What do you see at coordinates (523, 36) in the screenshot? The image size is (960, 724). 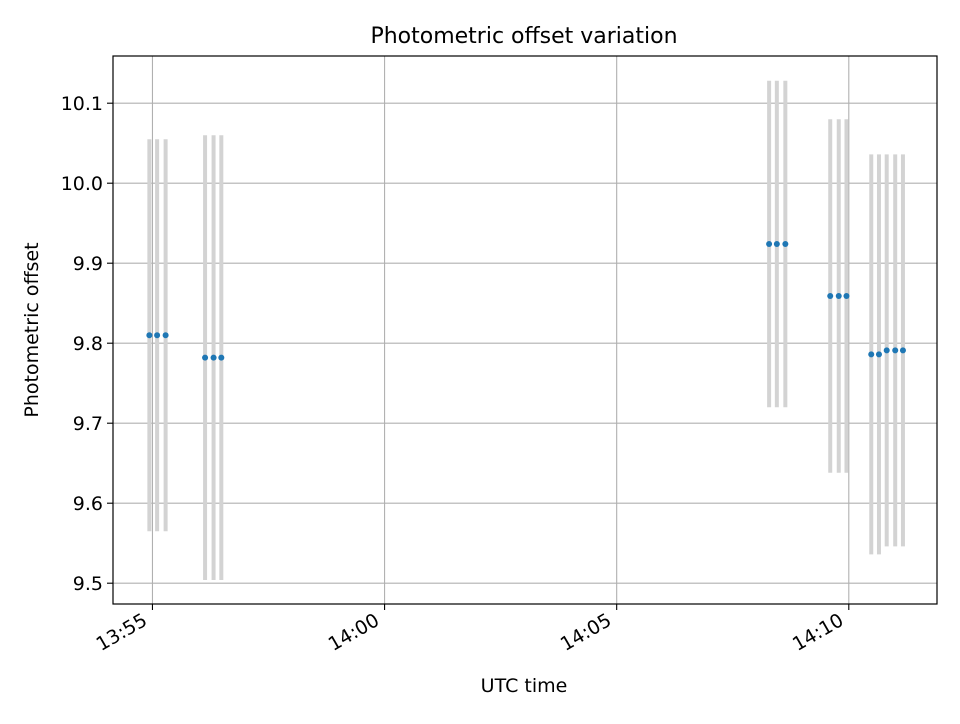 I see `chart-title: Photometric offset variation` at bounding box center [523, 36].